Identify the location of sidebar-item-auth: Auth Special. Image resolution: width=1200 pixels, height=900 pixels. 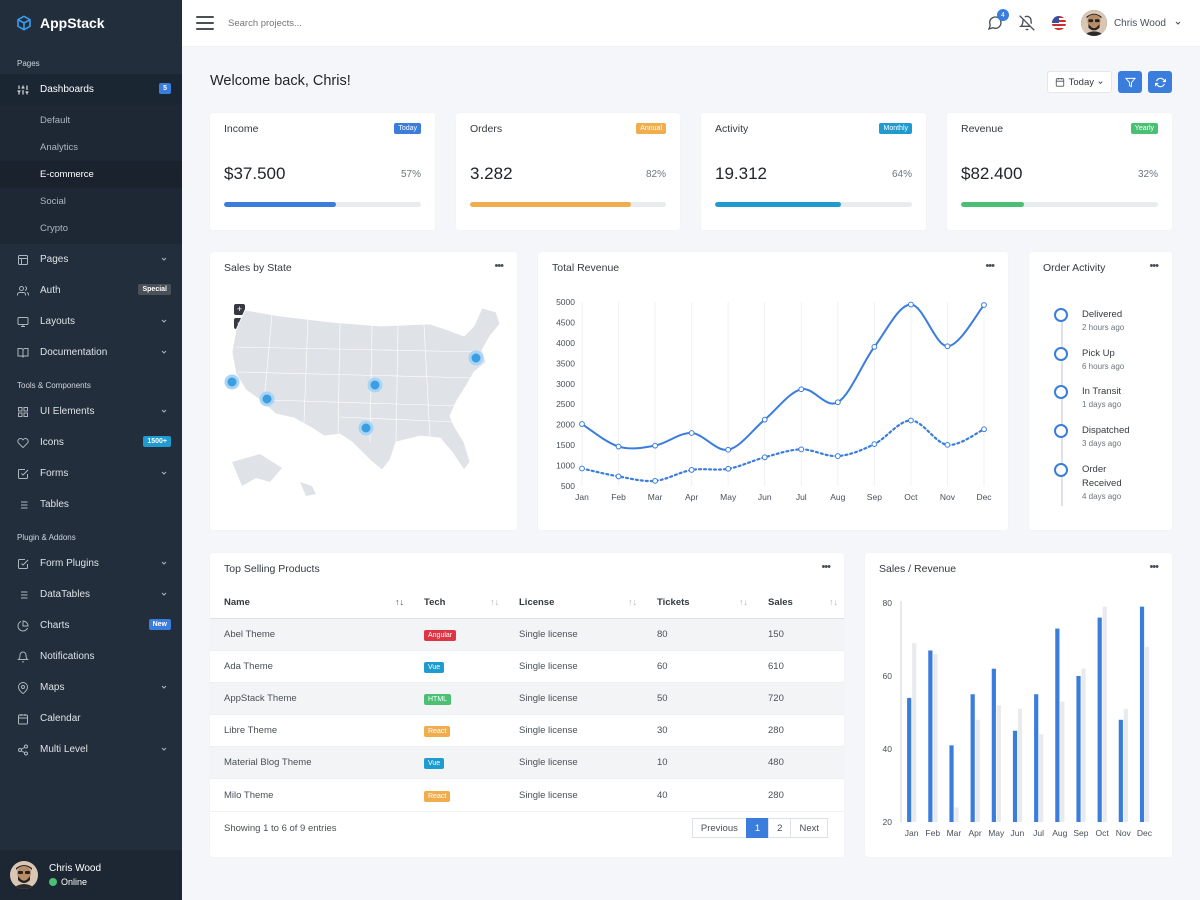
(91, 290).